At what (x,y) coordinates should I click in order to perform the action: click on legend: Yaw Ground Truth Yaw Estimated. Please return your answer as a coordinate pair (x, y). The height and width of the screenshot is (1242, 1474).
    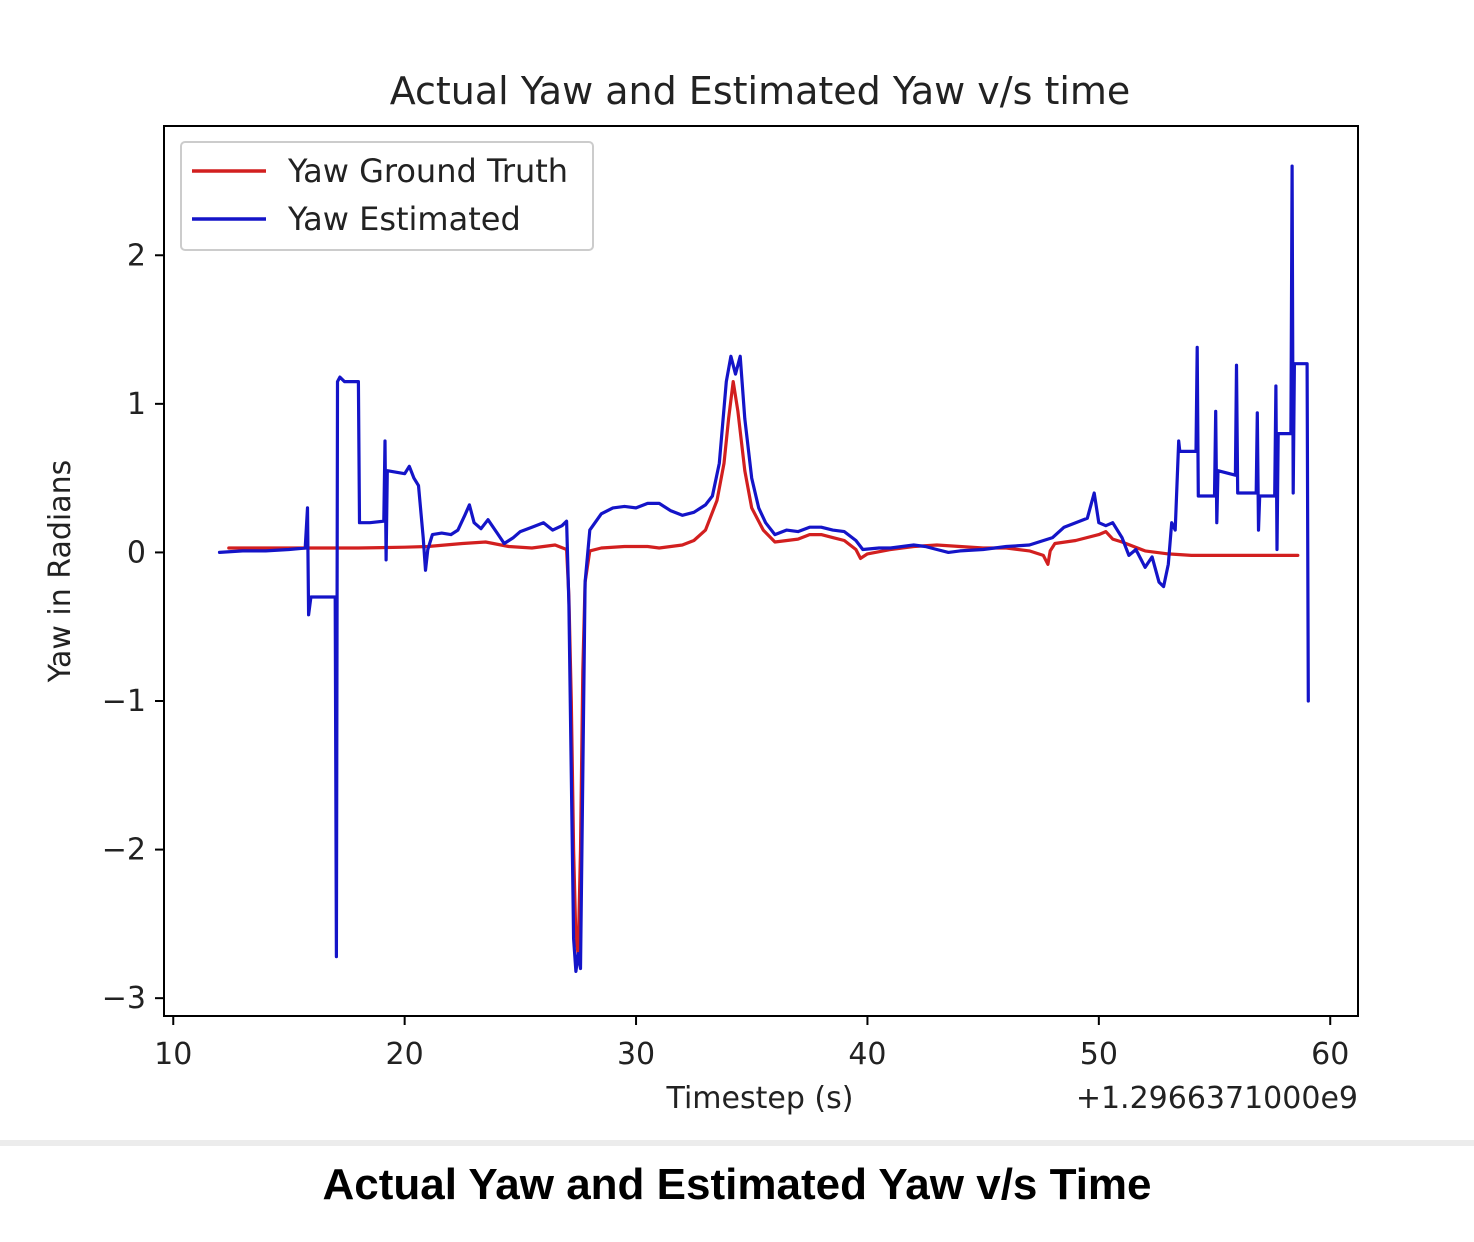
    Looking at the image, I should click on (387, 196).